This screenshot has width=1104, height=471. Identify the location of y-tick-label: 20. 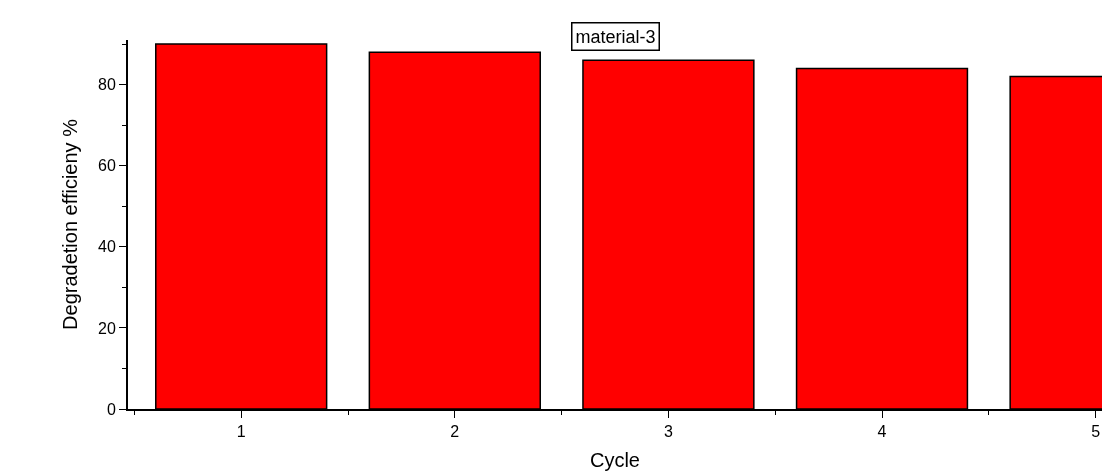
(107, 328).